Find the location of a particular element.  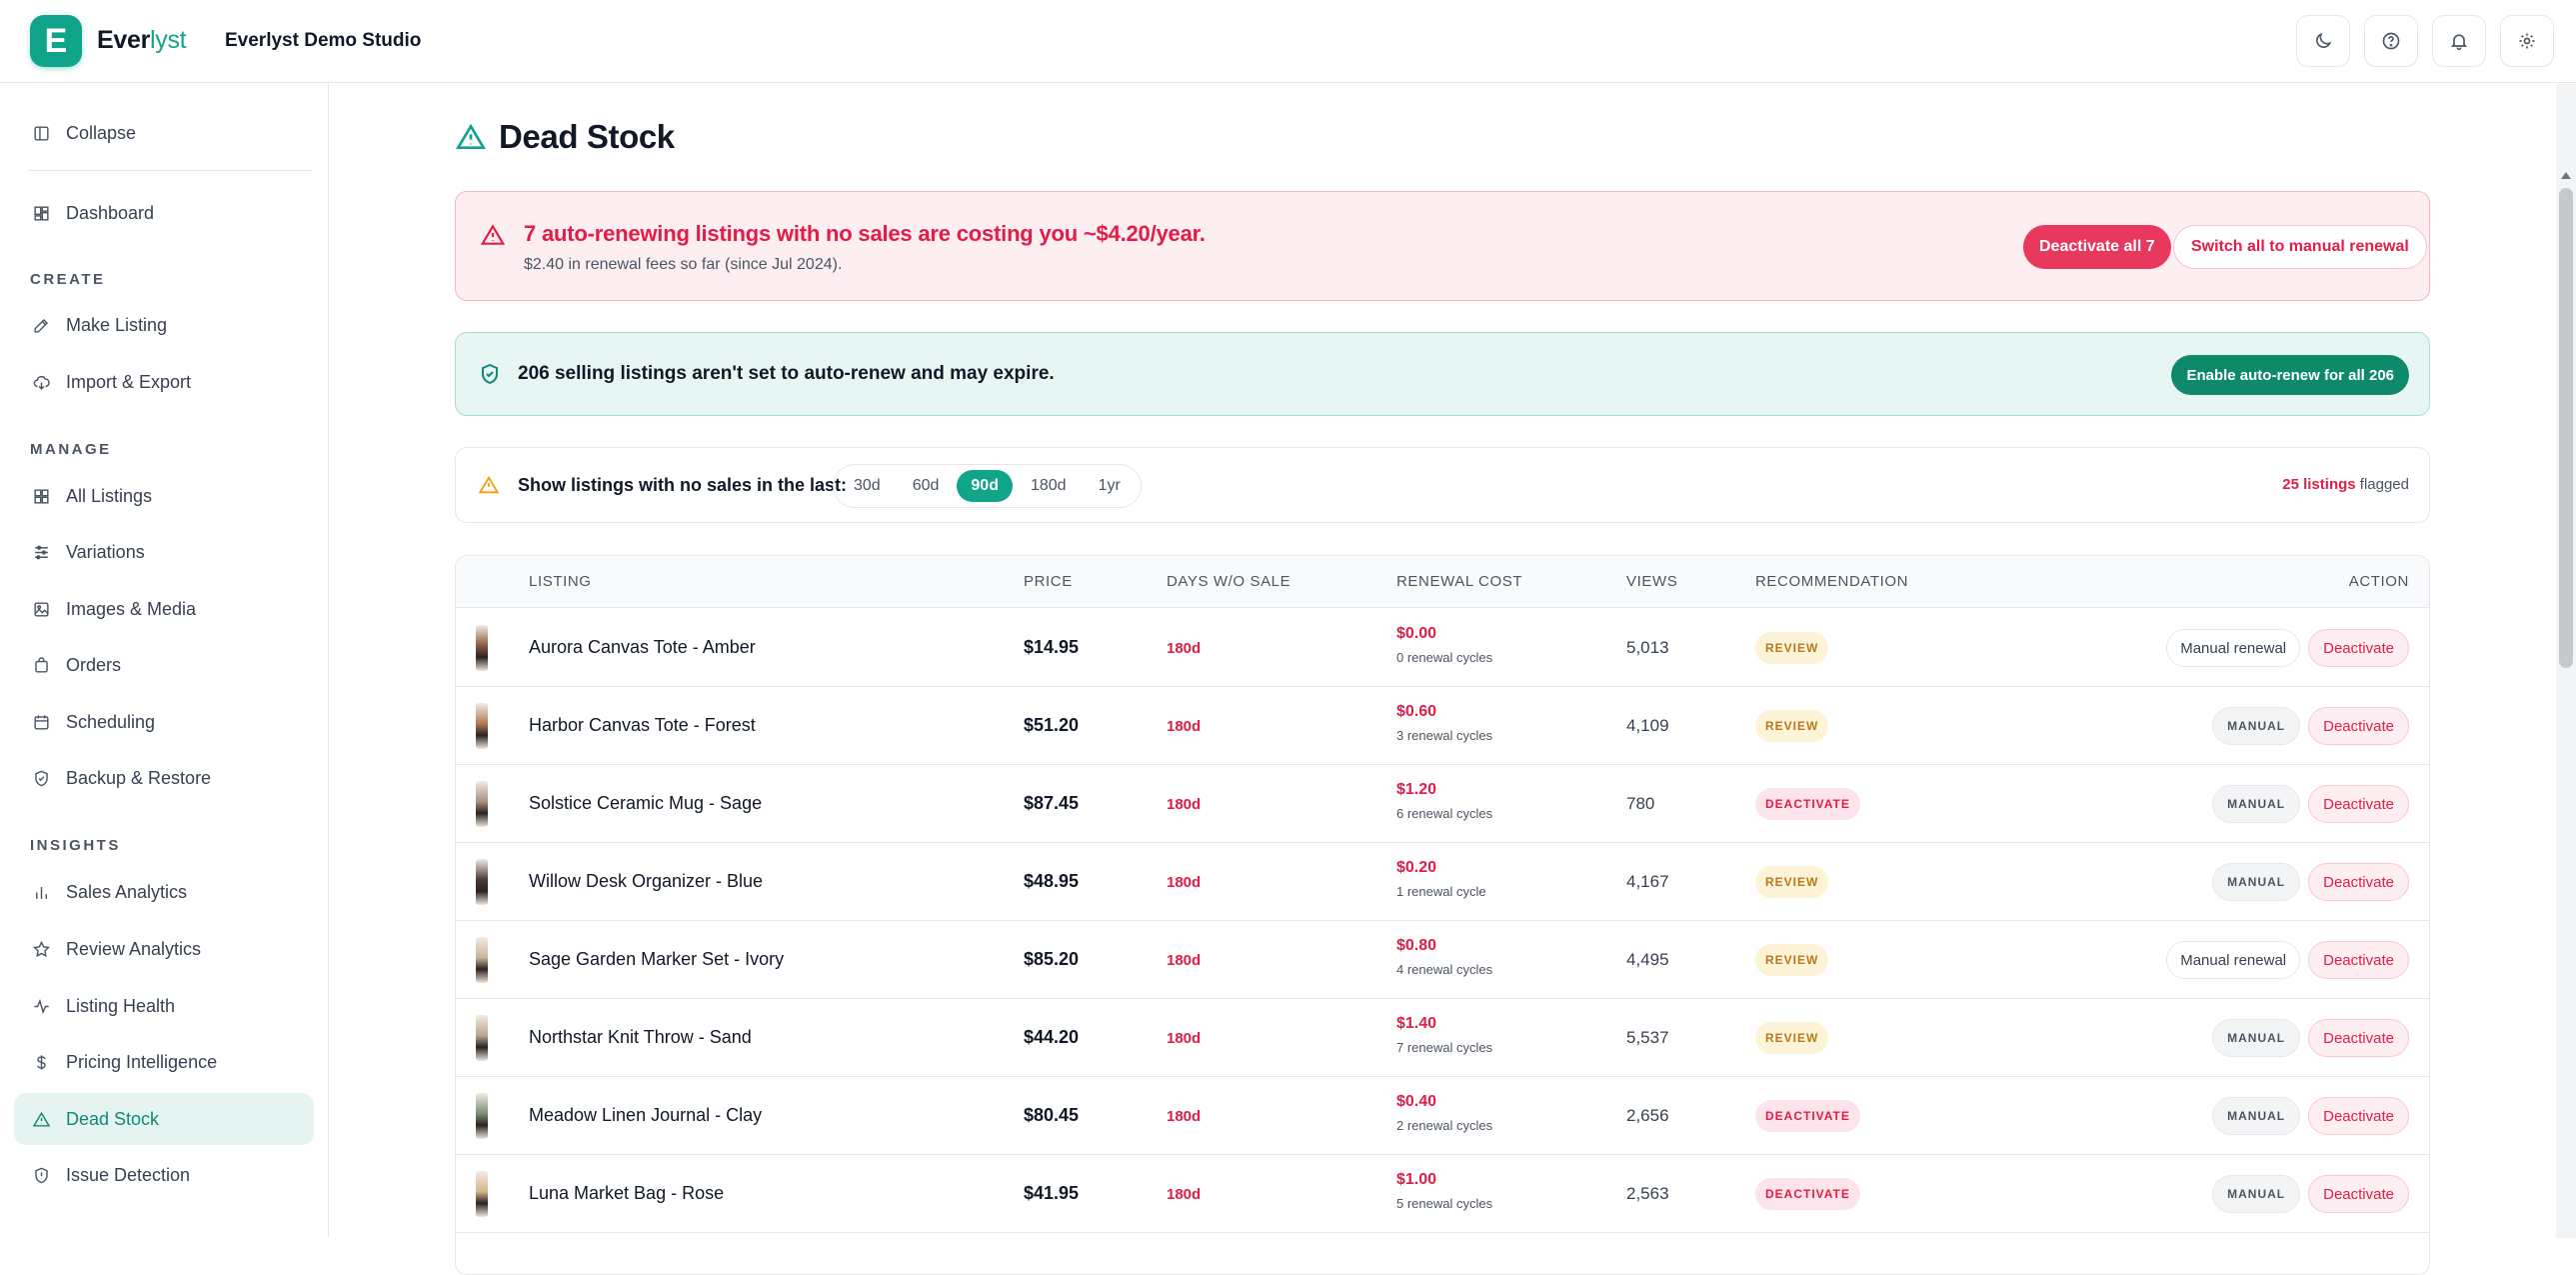

renewal-cycles: 1 renewal cycle is located at coordinates (1441, 891).